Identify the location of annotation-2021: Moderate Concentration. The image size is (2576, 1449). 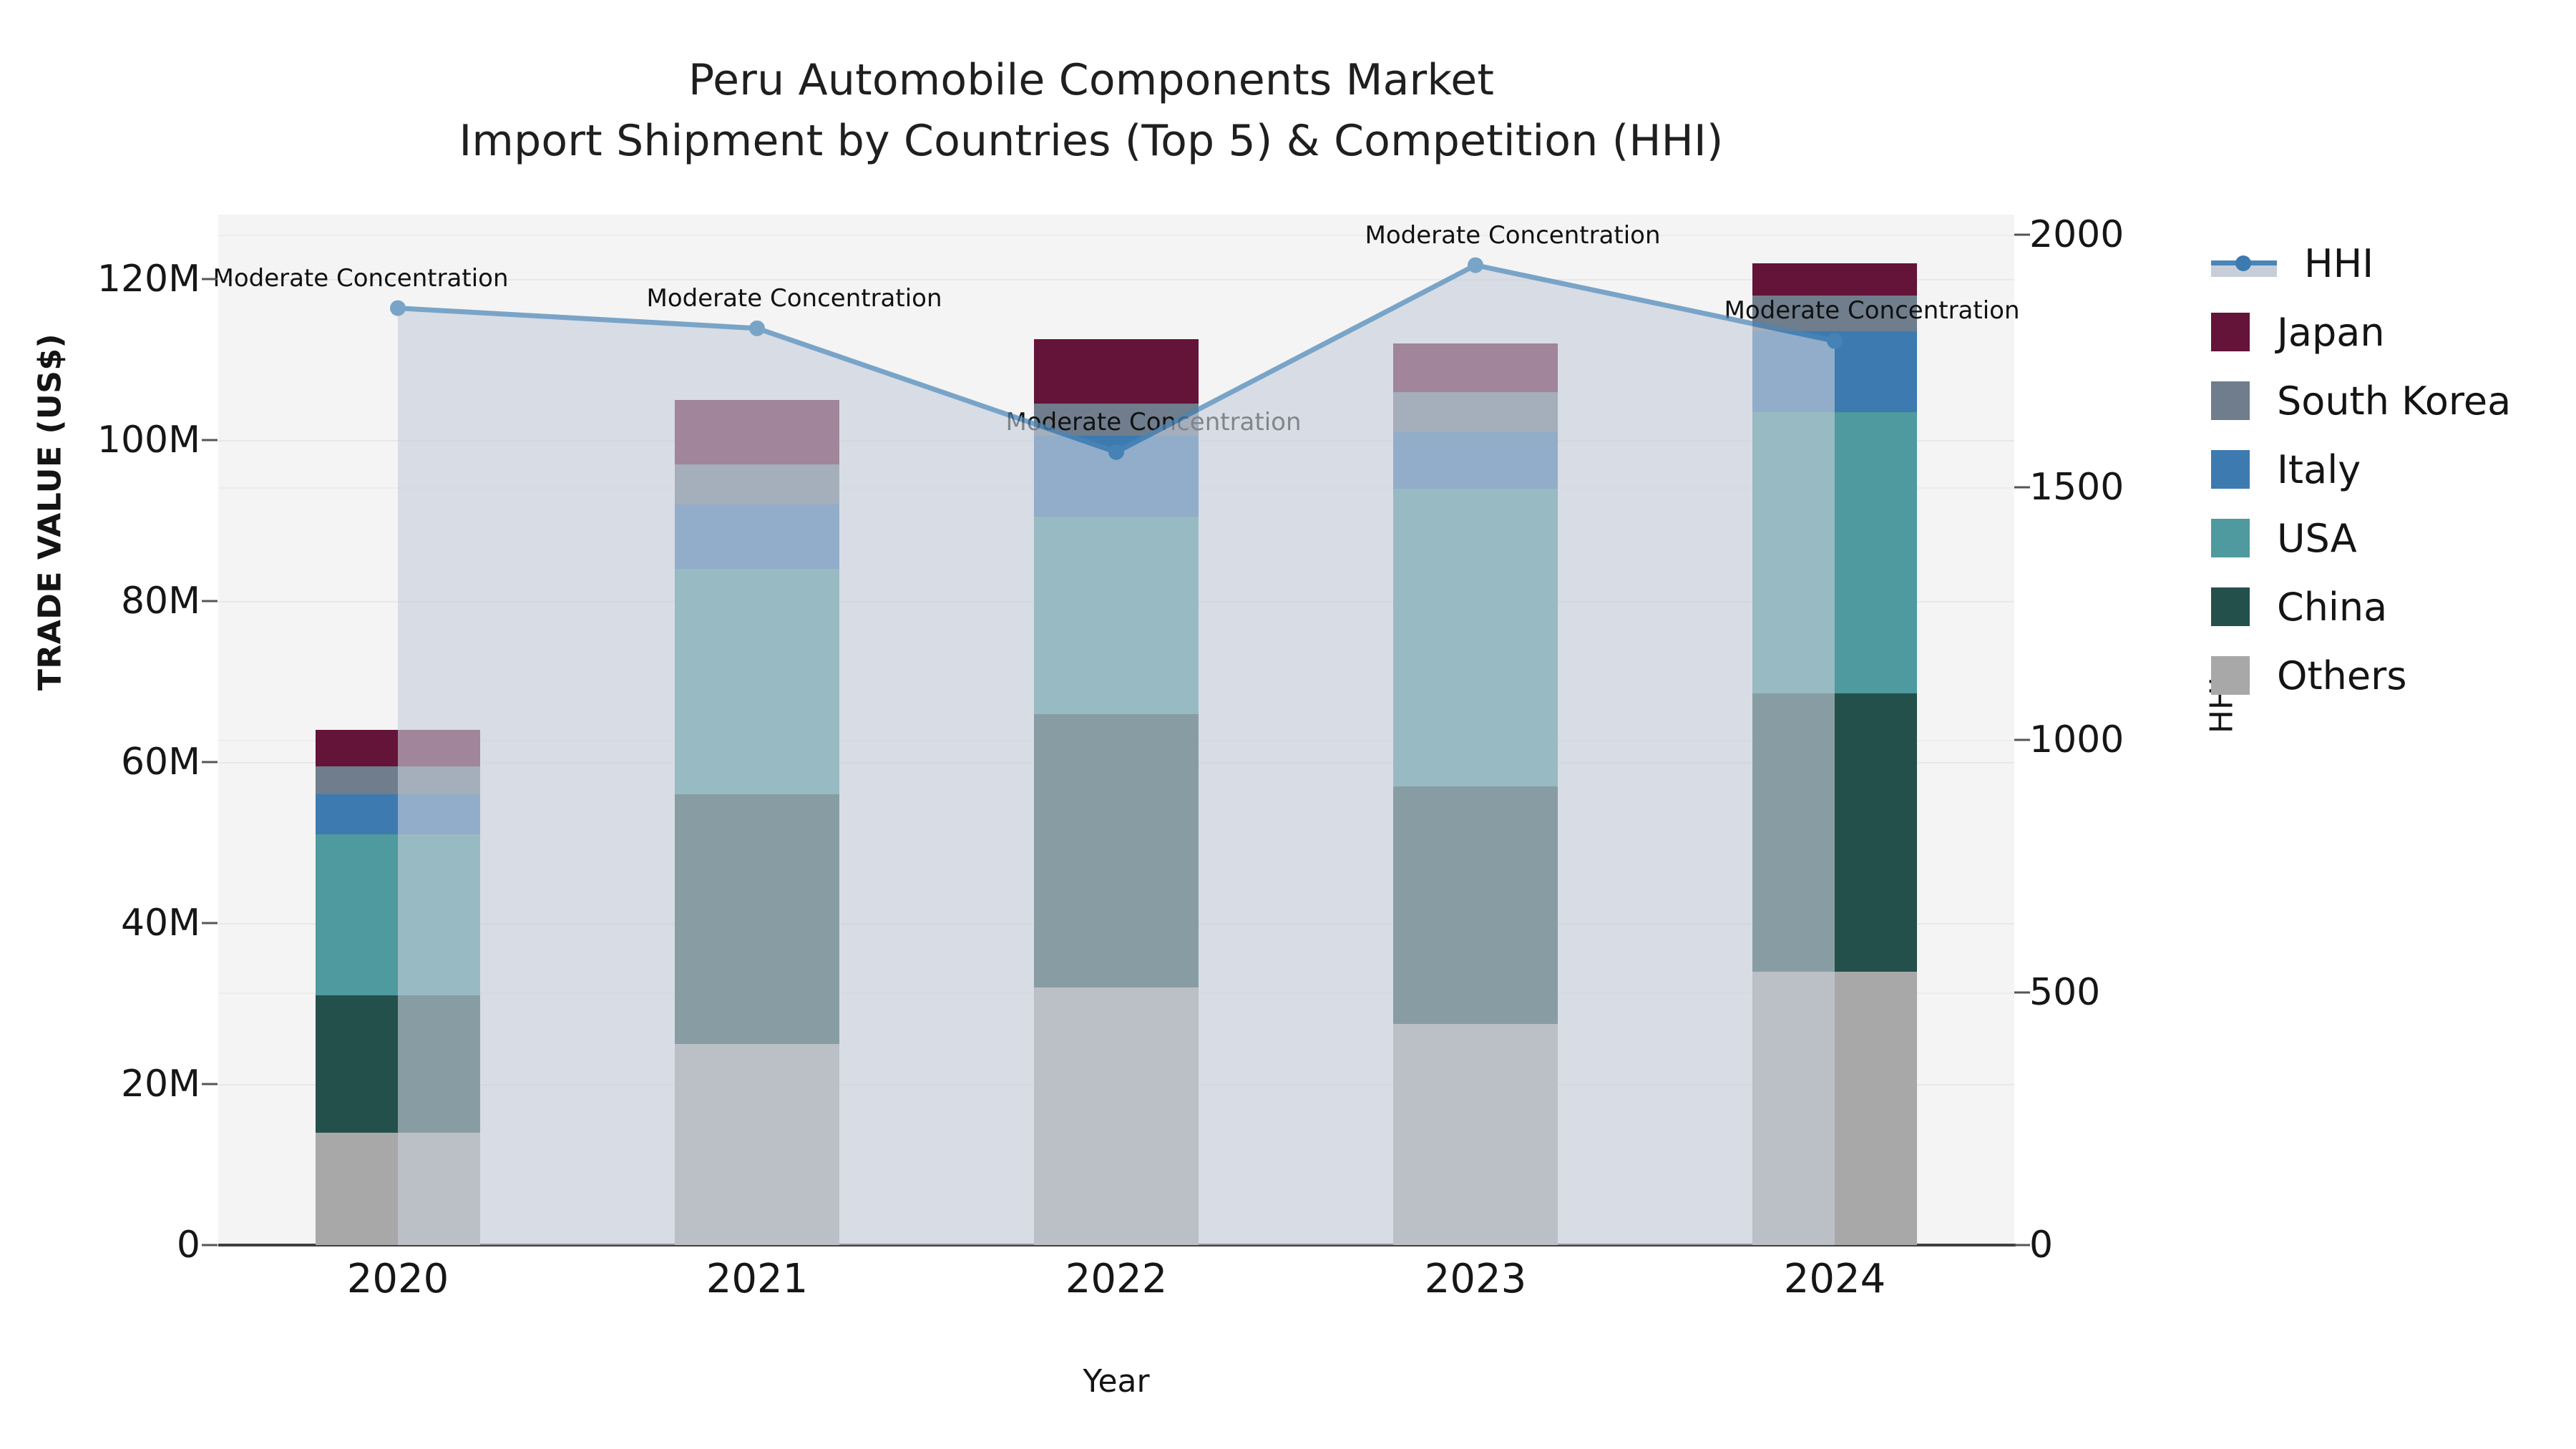
(794, 298).